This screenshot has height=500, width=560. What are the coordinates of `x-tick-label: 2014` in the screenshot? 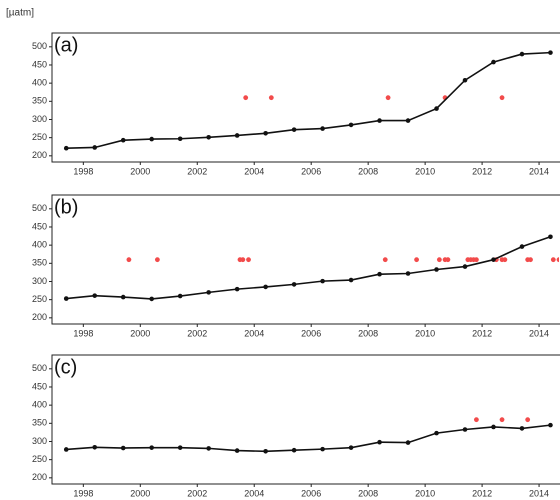 It's located at (539, 171).